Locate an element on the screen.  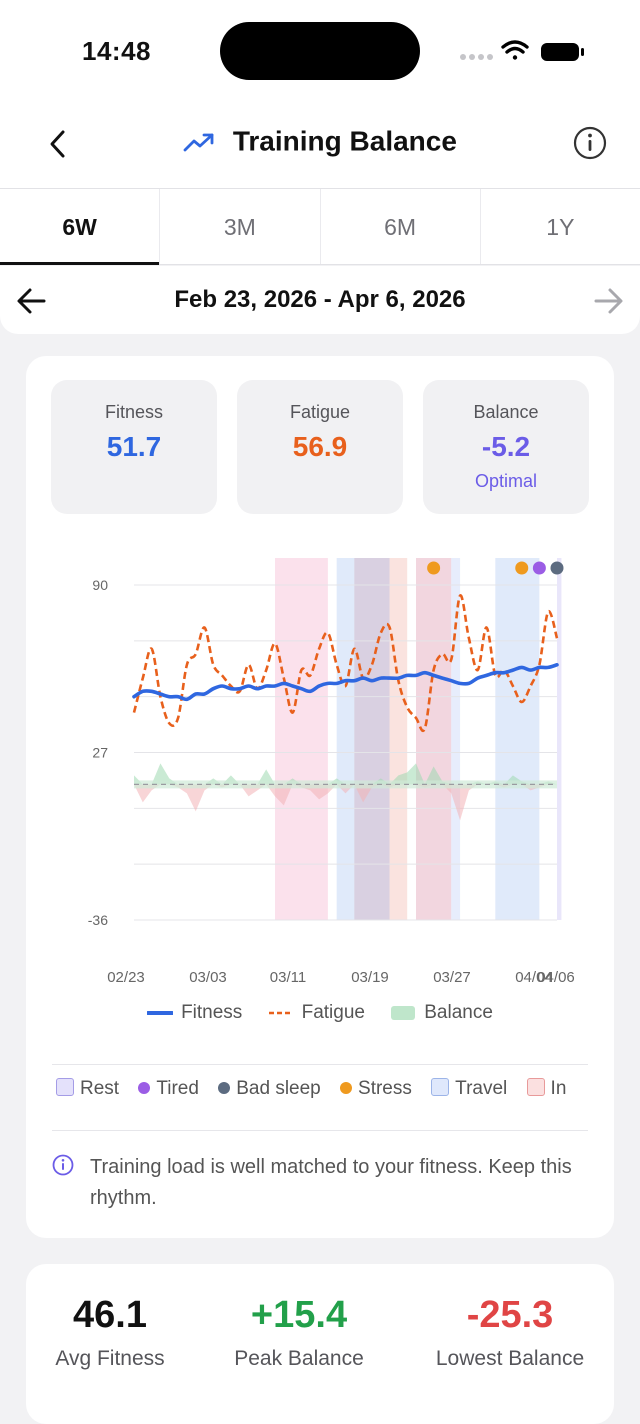
nav-bar: Training Balance is located at coordinates (320, 144).